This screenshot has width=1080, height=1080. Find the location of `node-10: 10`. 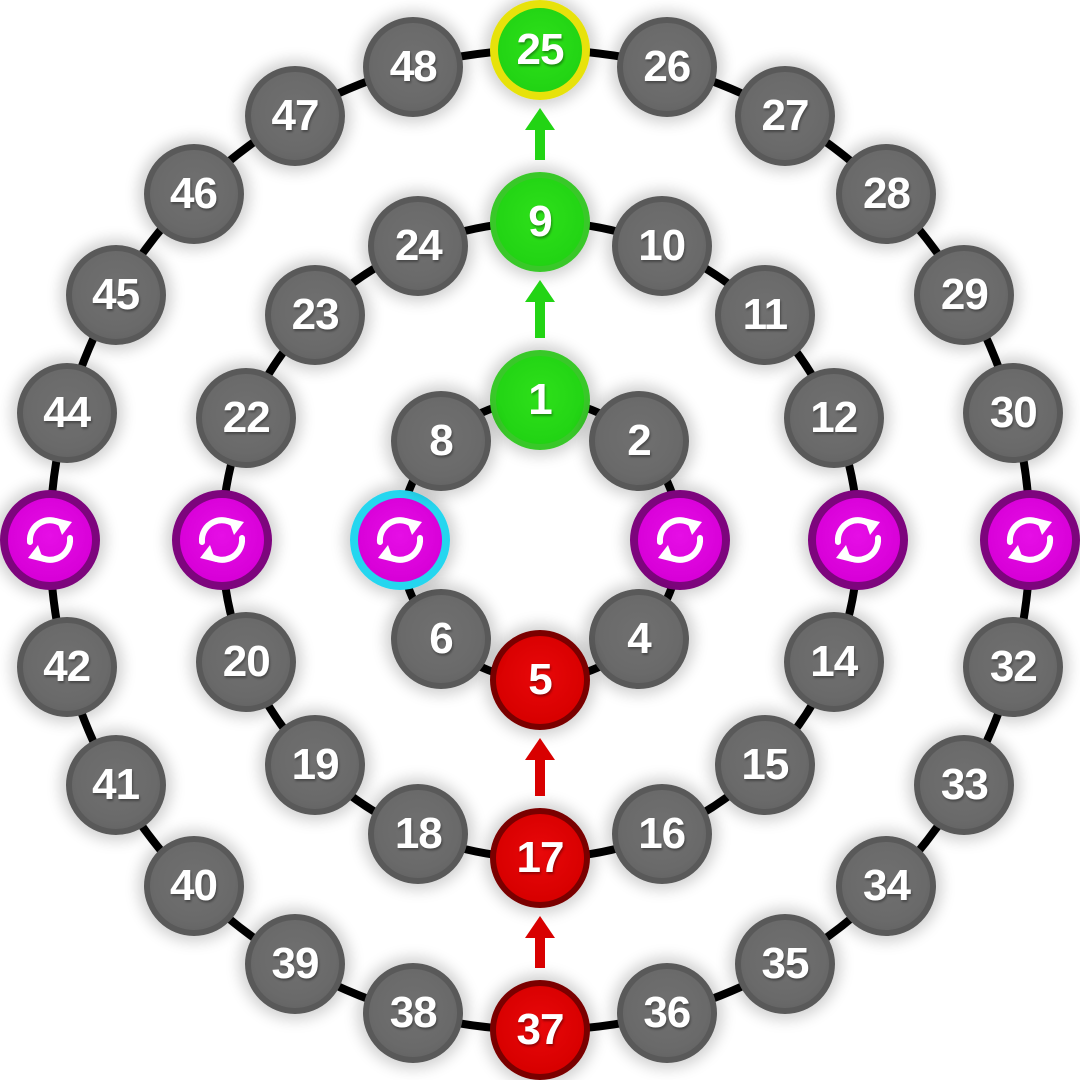

node-10: 10 is located at coordinates (661, 246).